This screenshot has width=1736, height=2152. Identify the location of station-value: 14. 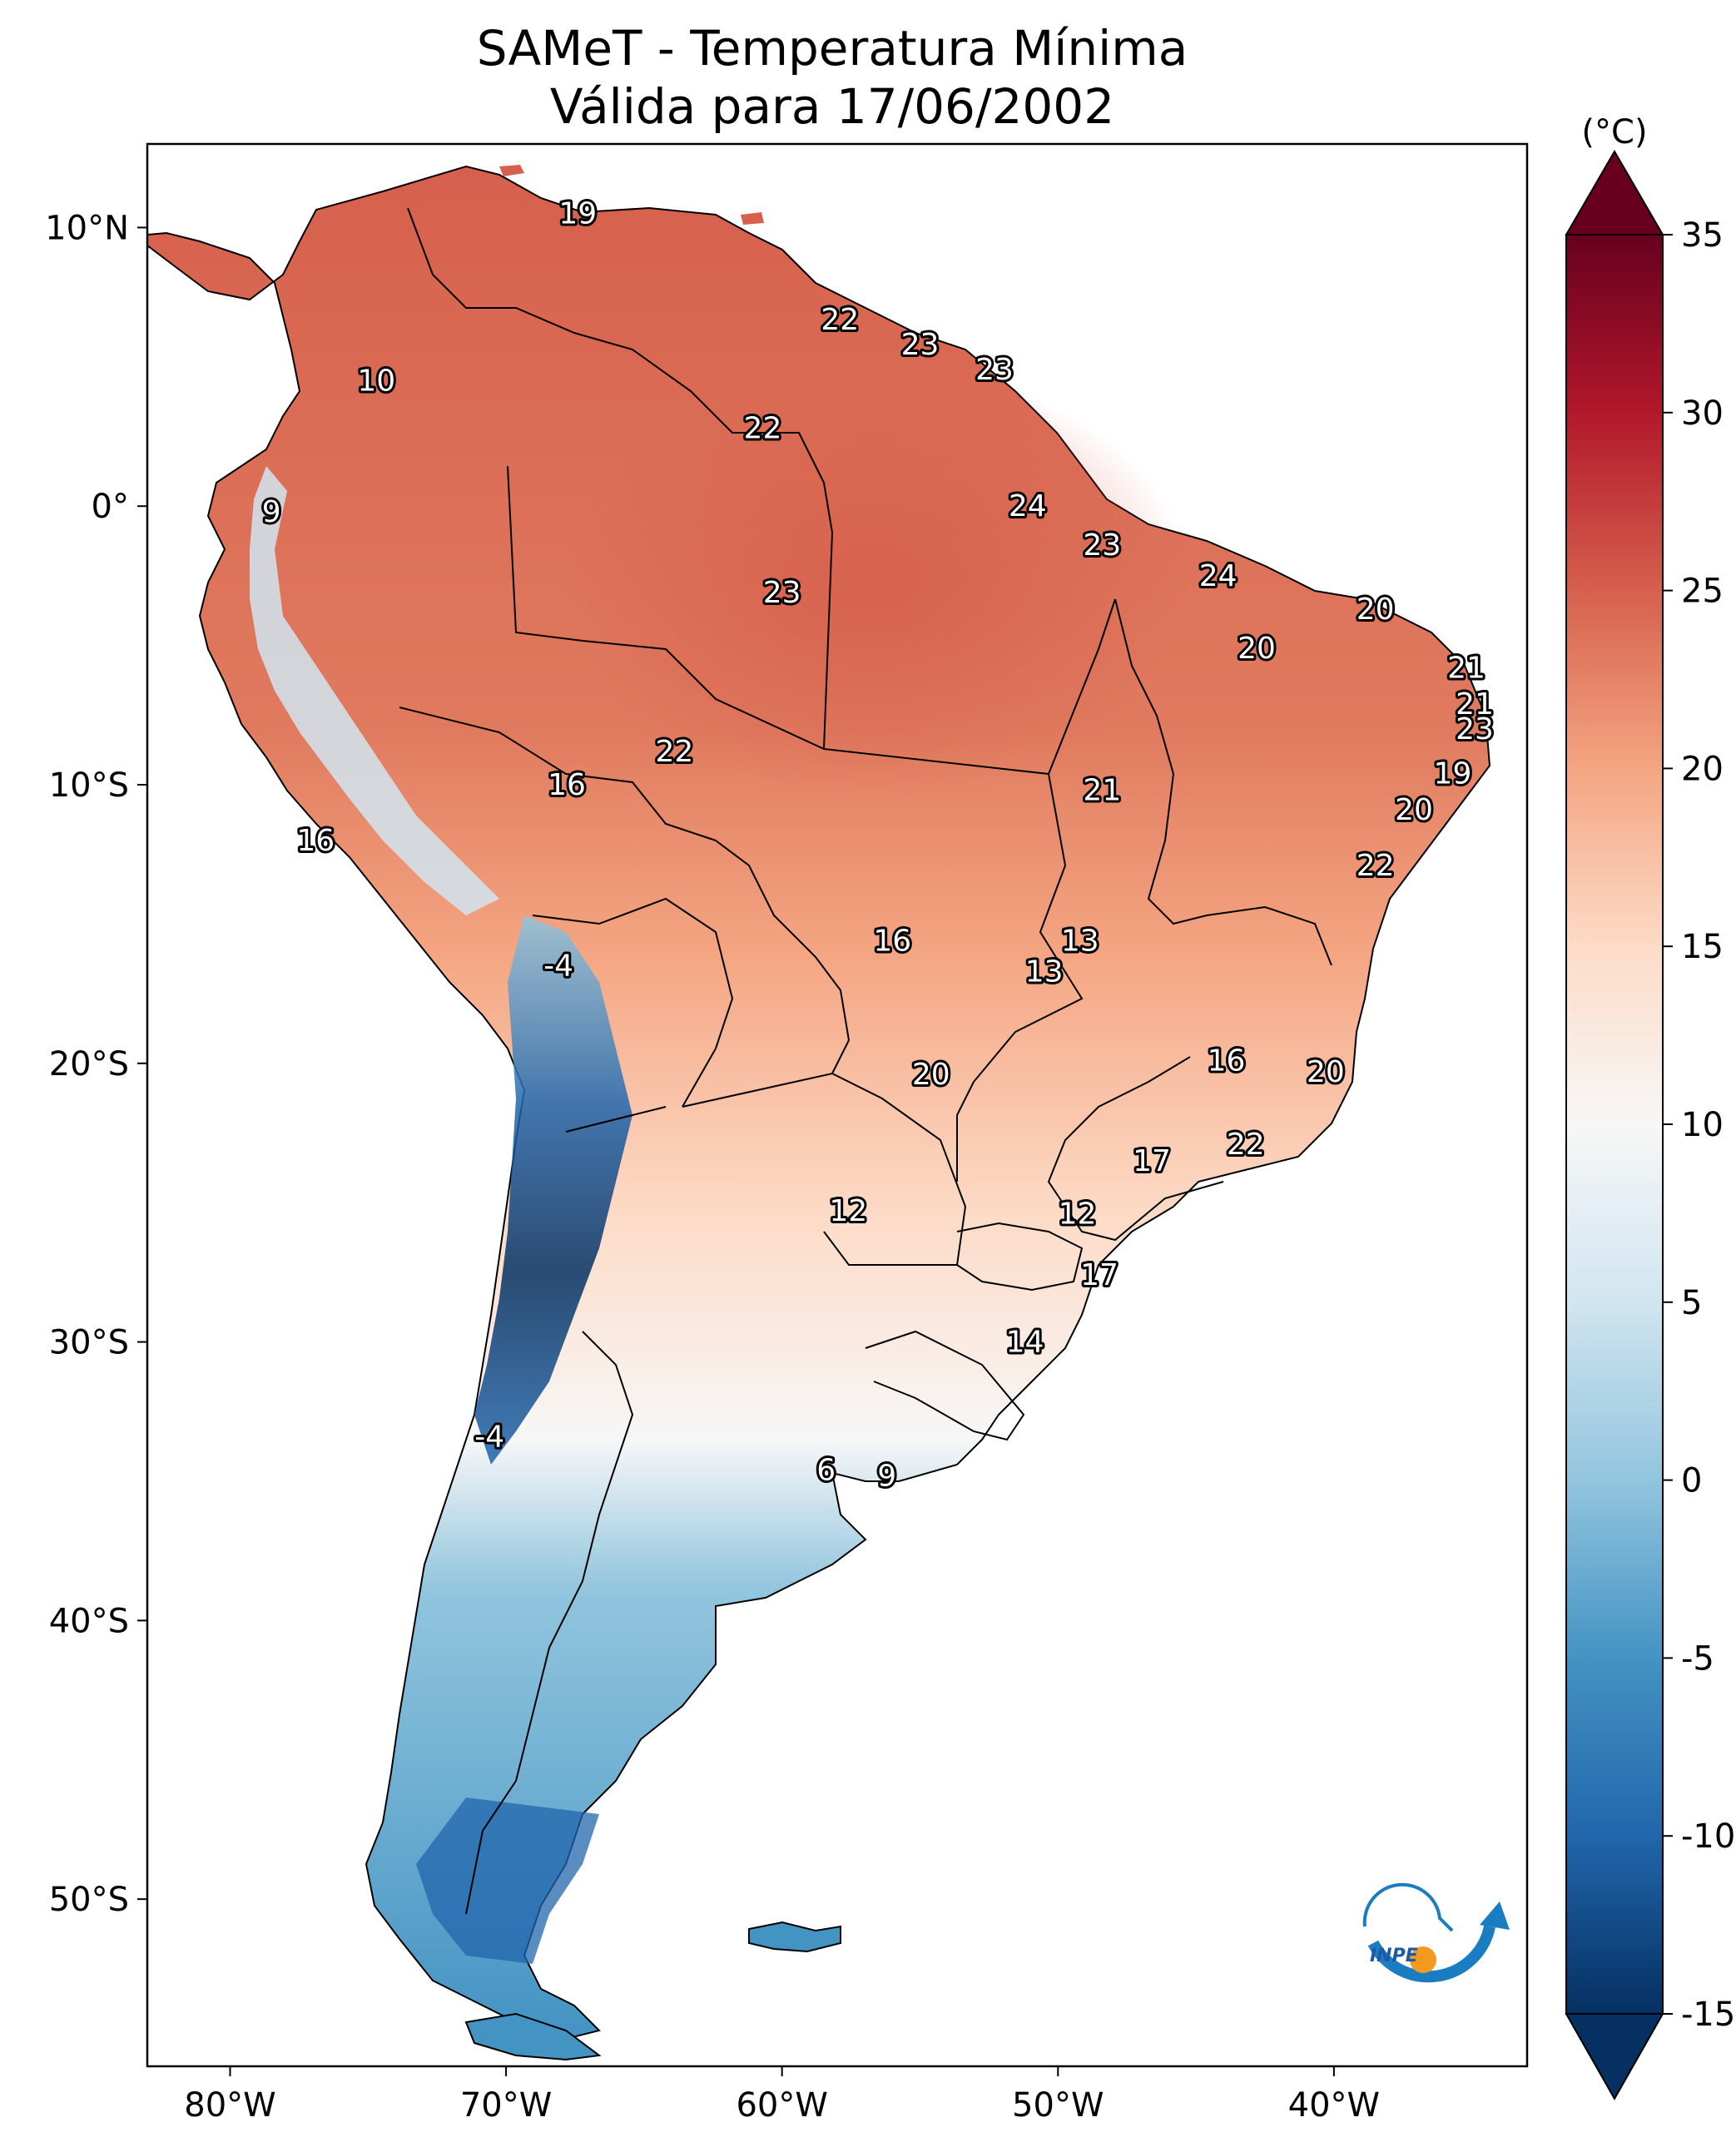
(1025, 1343).